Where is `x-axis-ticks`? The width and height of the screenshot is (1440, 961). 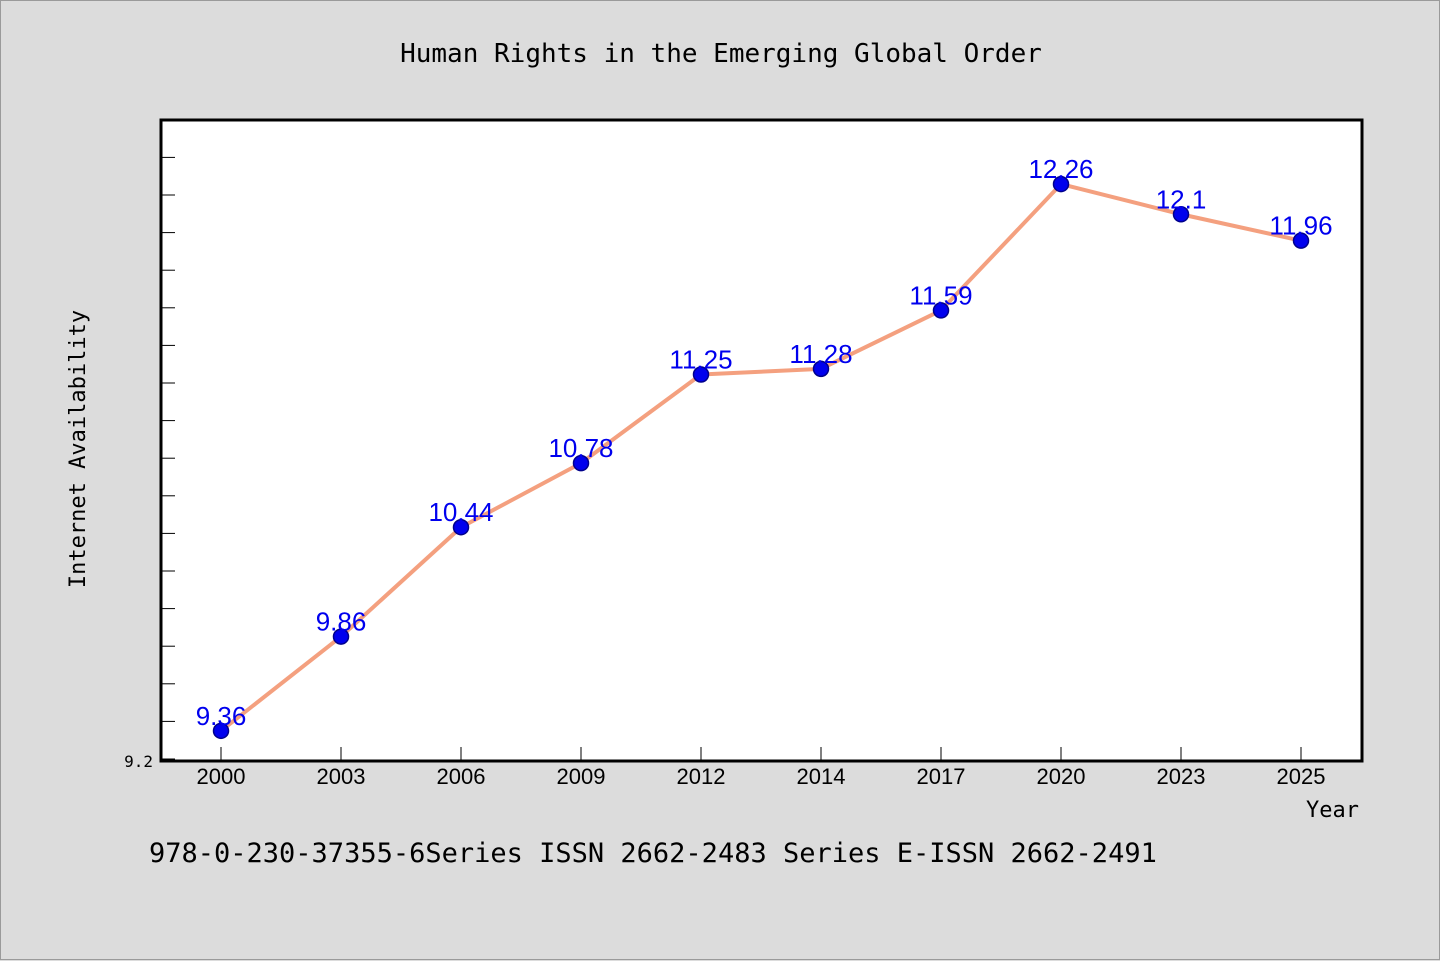 x-axis-ticks is located at coordinates (761, 754).